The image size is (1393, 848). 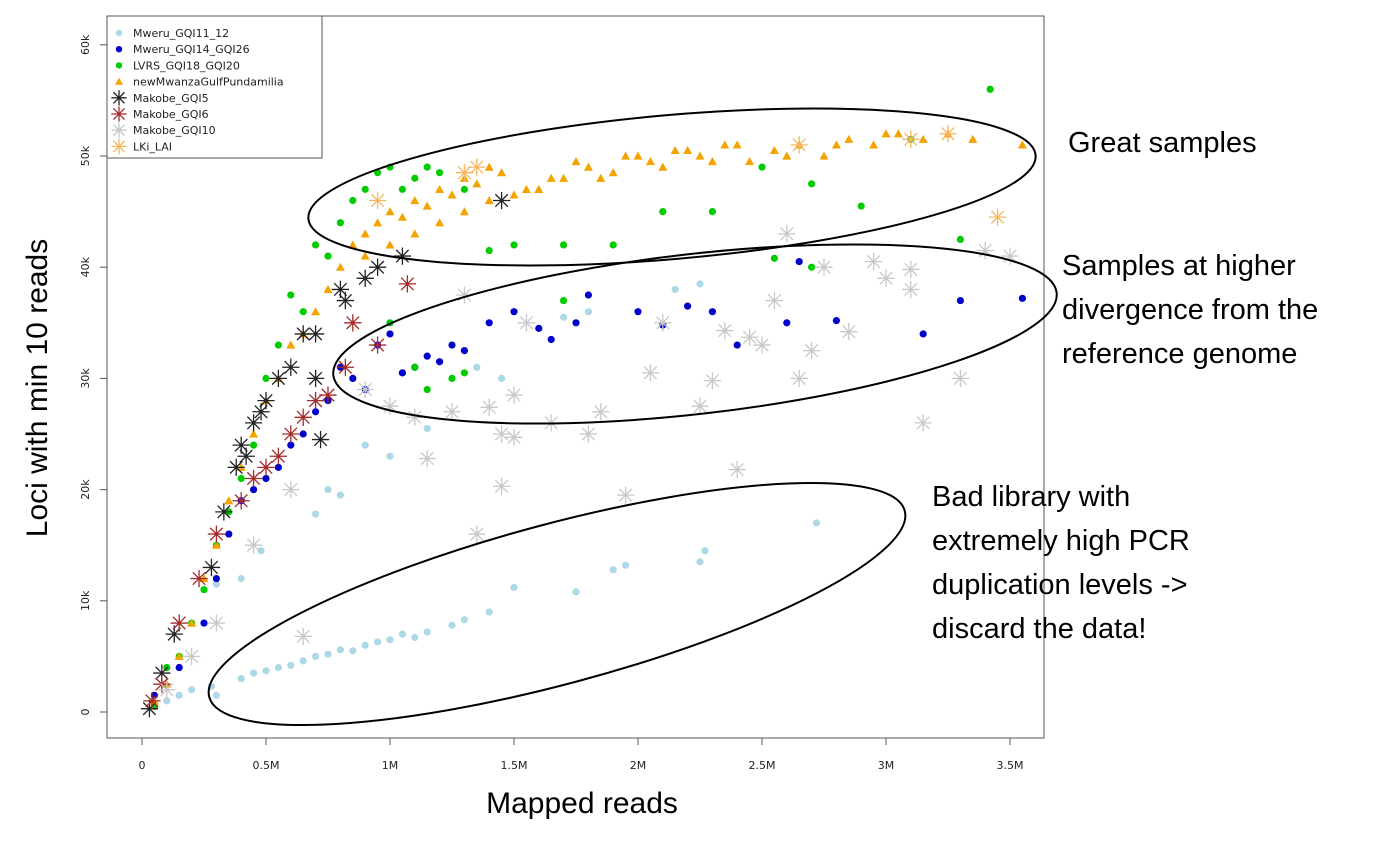 I want to click on annotation-bad-library-line-4: discard the data!, so click(x=1039, y=629).